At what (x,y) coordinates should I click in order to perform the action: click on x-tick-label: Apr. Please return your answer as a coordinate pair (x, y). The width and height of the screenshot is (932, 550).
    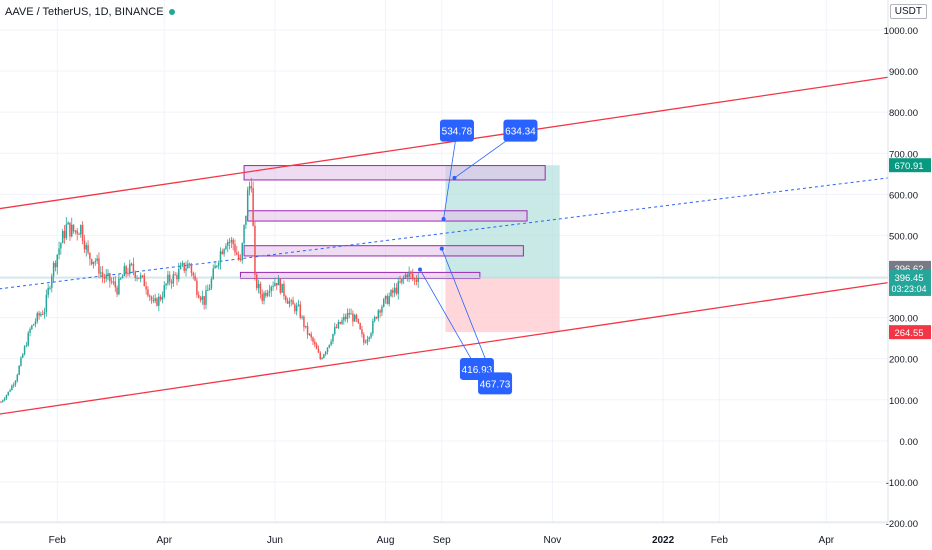
    Looking at the image, I should click on (164, 540).